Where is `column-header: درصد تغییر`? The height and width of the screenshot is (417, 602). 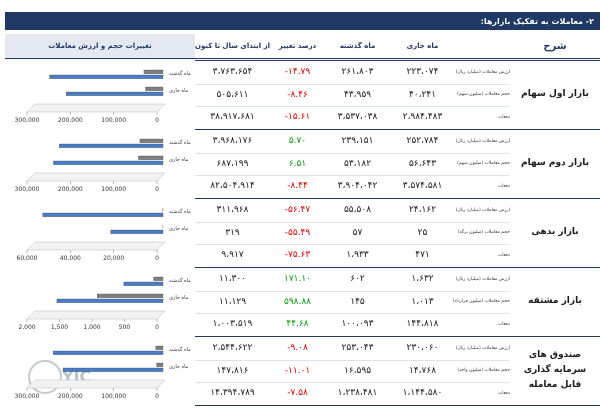
column-header: درصد تغییر is located at coordinates (297, 46).